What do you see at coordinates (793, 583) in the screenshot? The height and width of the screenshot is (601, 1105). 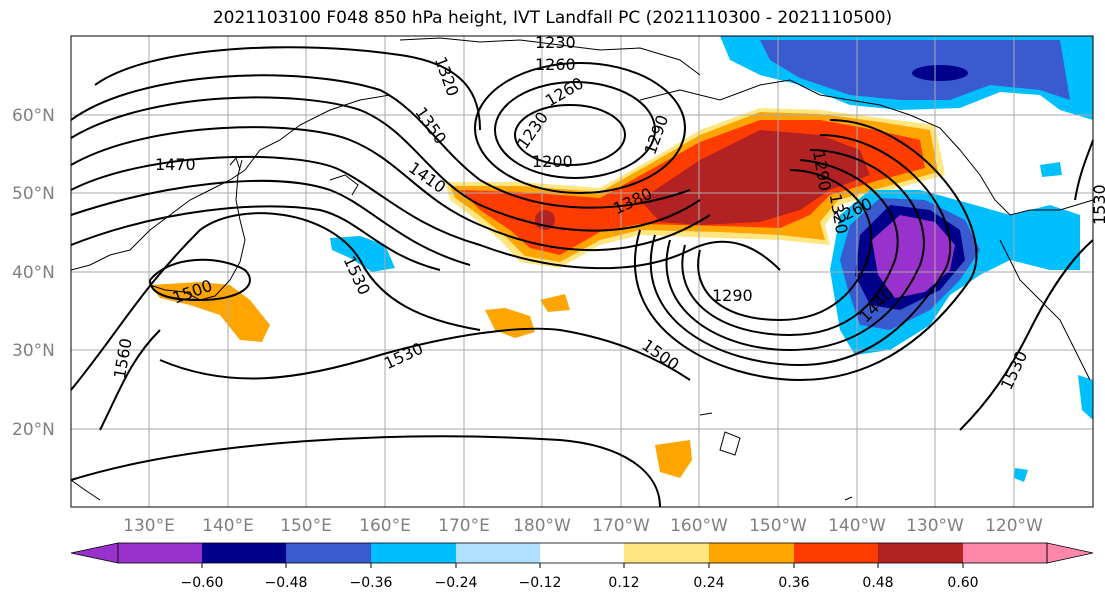 I see `colorbar-tick-label: 0.36` at bounding box center [793, 583].